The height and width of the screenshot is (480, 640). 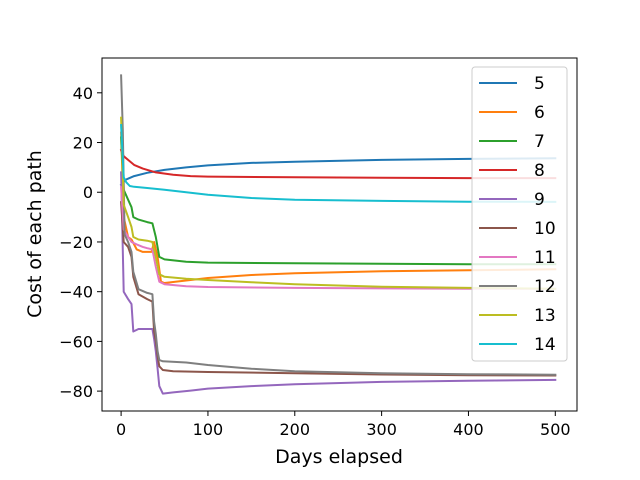 What do you see at coordinates (539, 84) in the screenshot?
I see `legend-label-5: 5` at bounding box center [539, 84].